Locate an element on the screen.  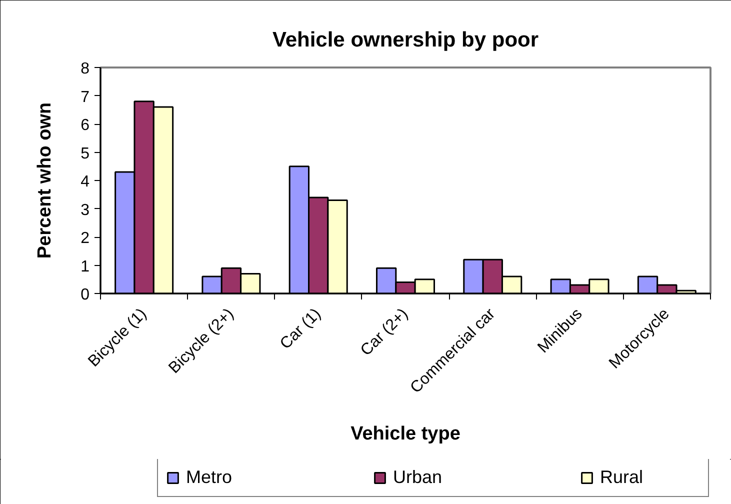
legend-label: Urban is located at coordinates (418, 477).